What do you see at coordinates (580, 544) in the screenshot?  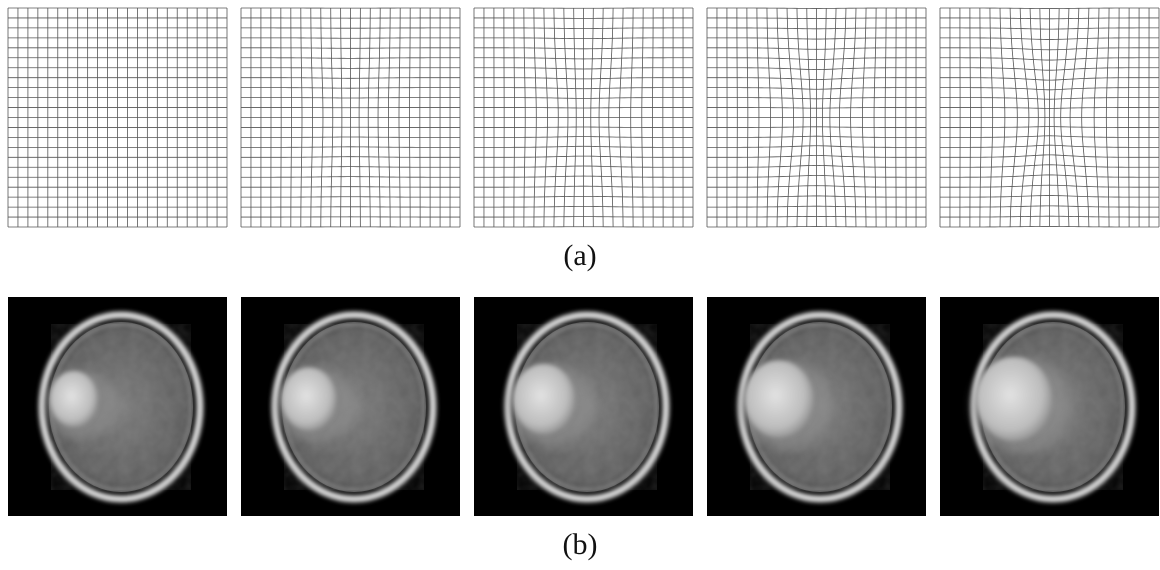 I see `caption-b: (b)` at bounding box center [580, 544].